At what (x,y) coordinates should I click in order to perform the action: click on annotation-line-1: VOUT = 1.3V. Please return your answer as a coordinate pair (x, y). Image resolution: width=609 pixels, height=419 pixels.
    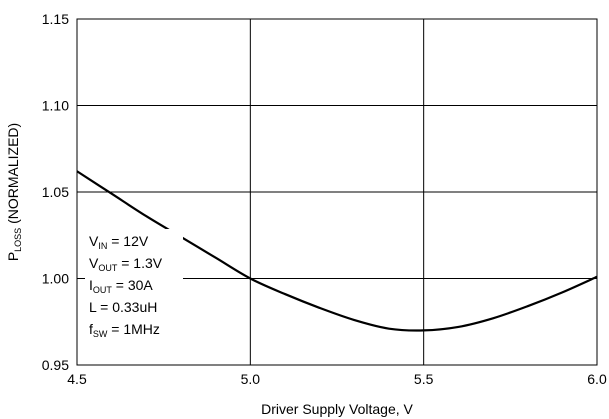
    Looking at the image, I should click on (126, 264).